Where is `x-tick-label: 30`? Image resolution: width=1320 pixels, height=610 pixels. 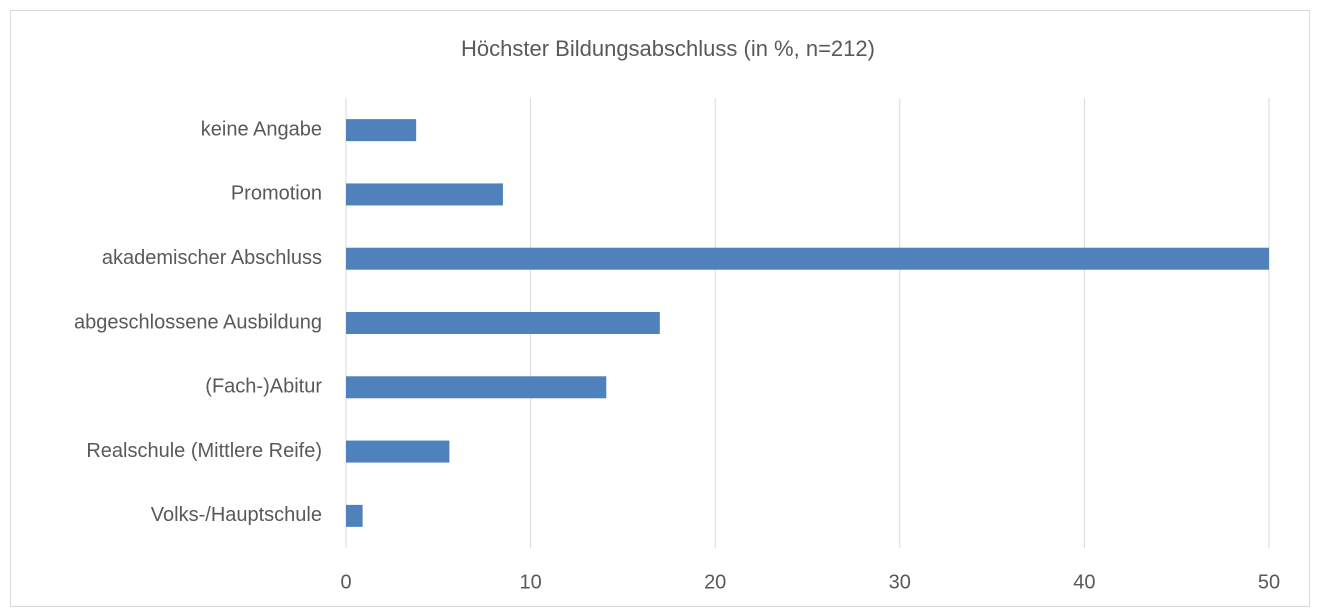
x-tick-label: 30 is located at coordinates (900, 582).